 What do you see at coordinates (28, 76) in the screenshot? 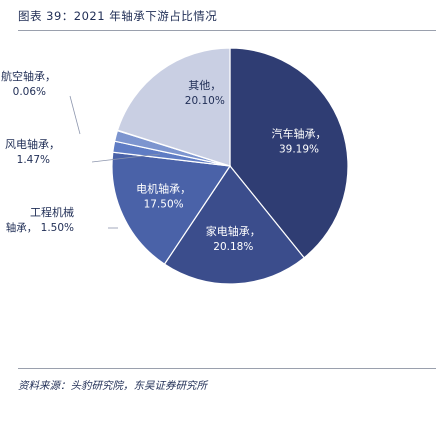
I see `slice-label-5: 航空轴承，` at bounding box center [28, 76].